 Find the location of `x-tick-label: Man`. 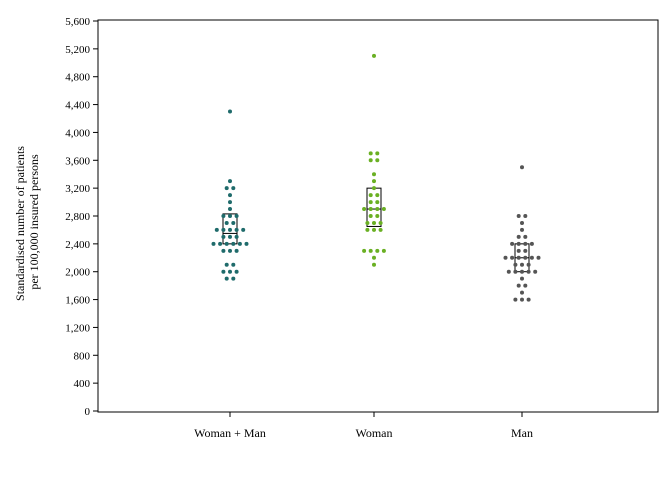

x-tick-label: Man is located at coordinates (522, 433).